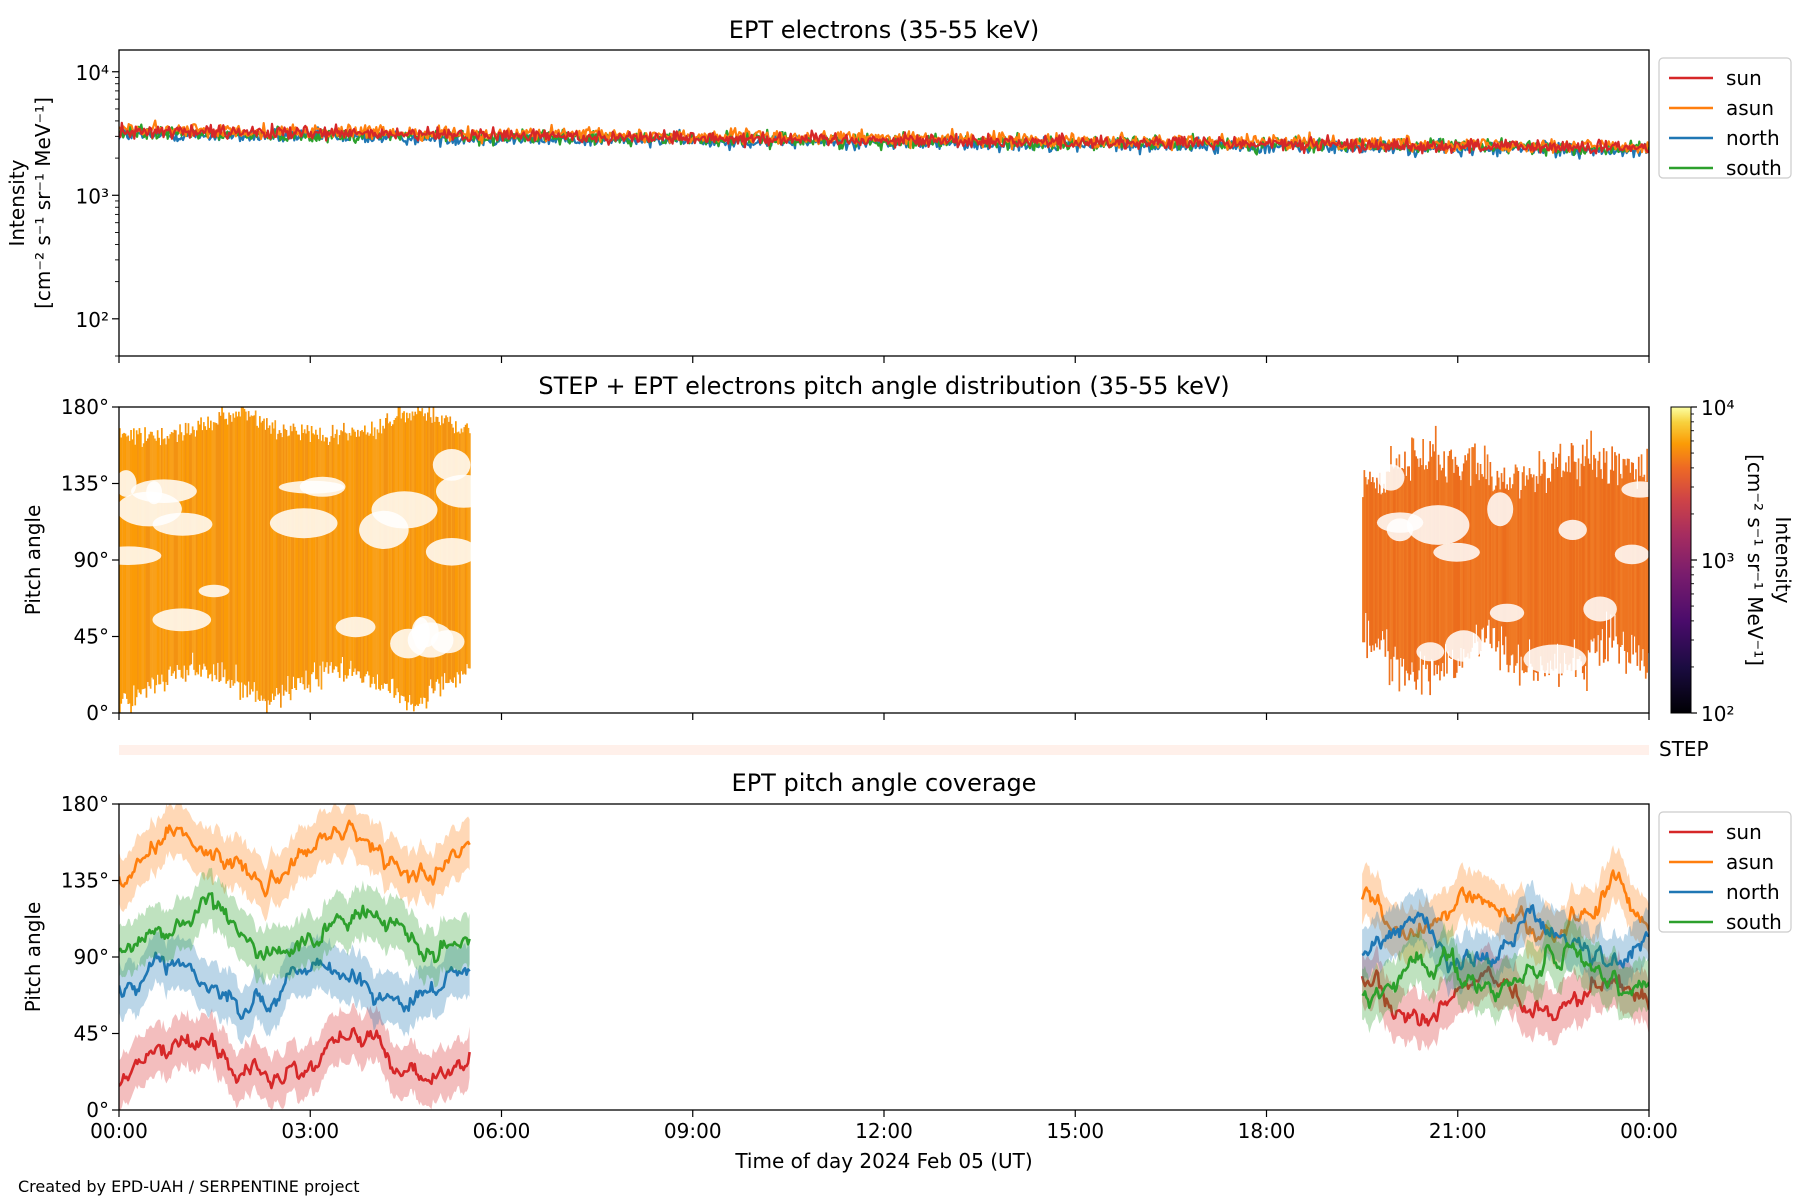 This screenshot has height=1200, width=1800. Describe the element at coordinates (119, 1131) in the screenshot. I see `panel3-xtick-label: 00:00` at that location.